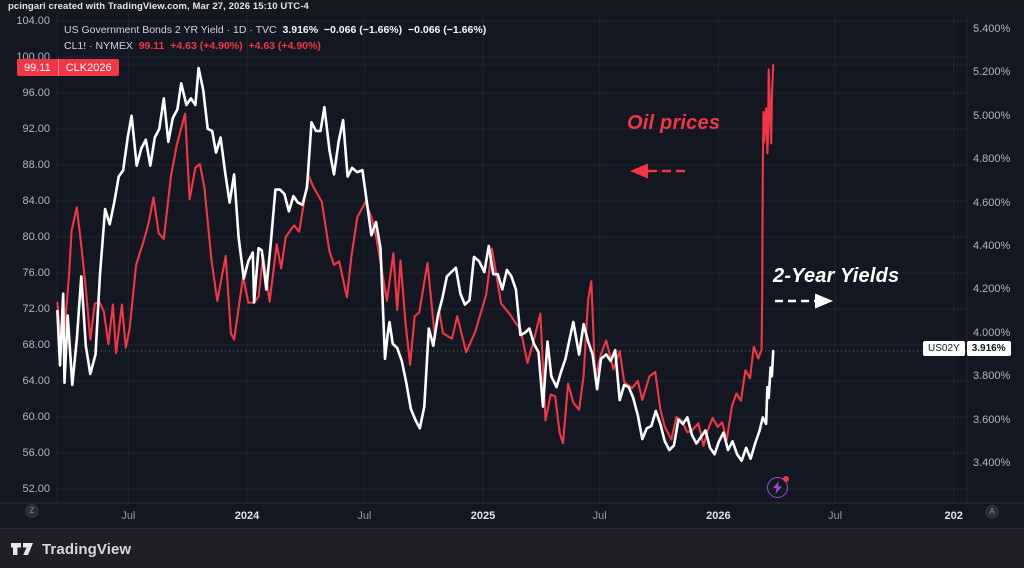  I want to click on right-axis-tick: 4.400%, so click(992, 246).